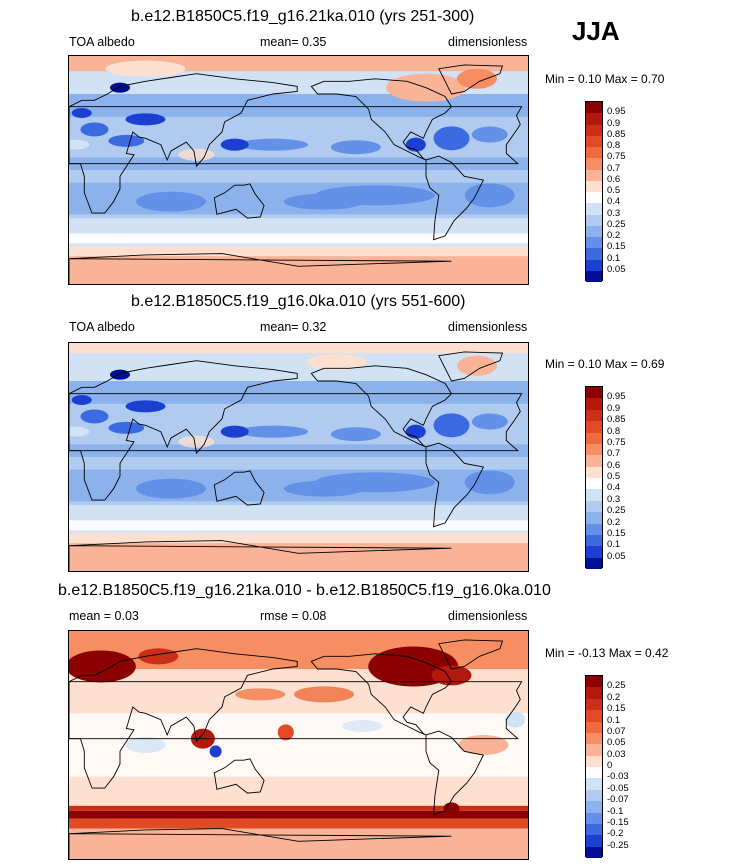  What do you see at coordinates (293, 616) in the screenshot?
I see `panel-3-rmse-label: rmse = 0.08` at bounding box center [293, 616].